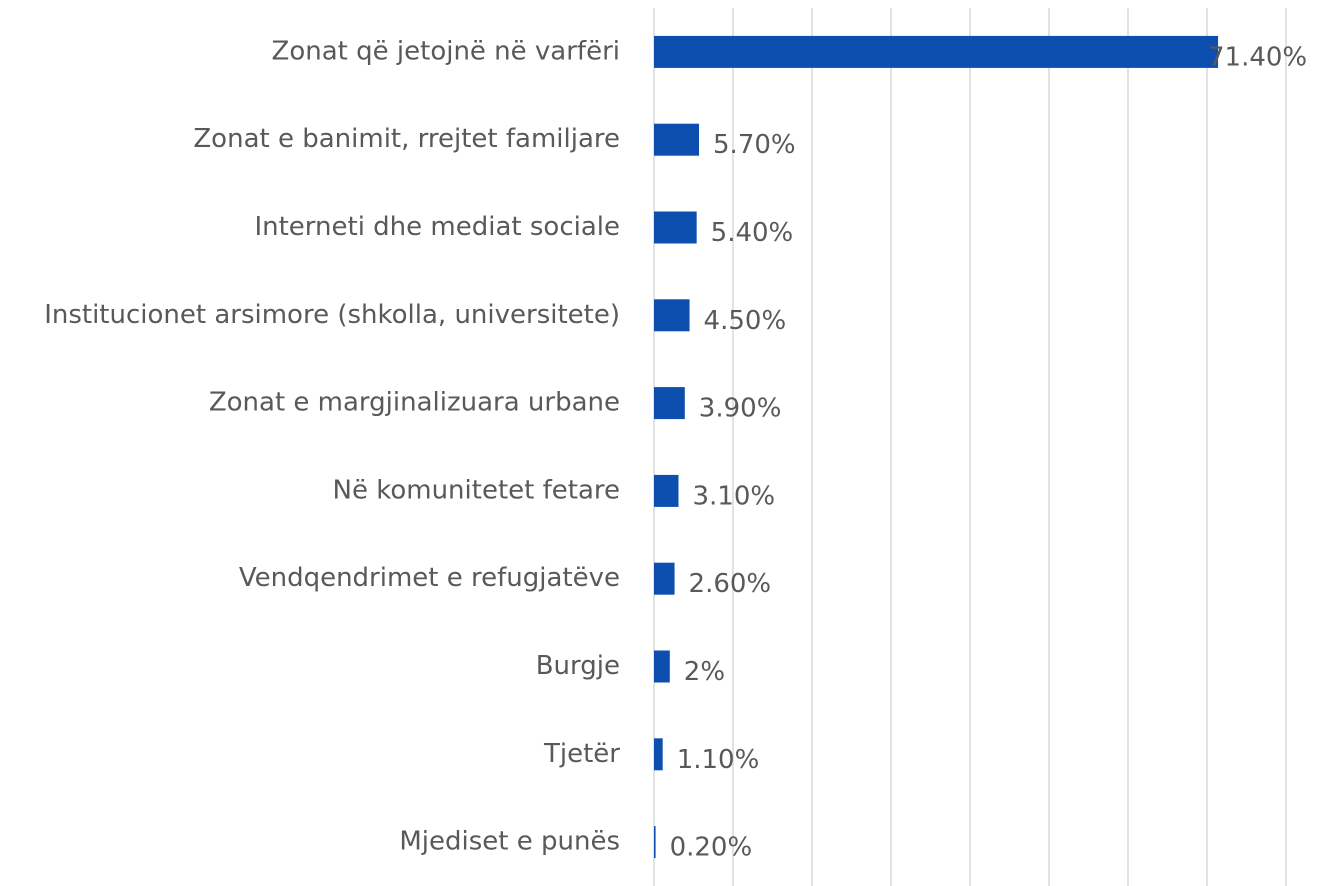 The height and width of the screenshot is (886, 1320). I want to click on data-label: 3.90%, so click(740, 409).